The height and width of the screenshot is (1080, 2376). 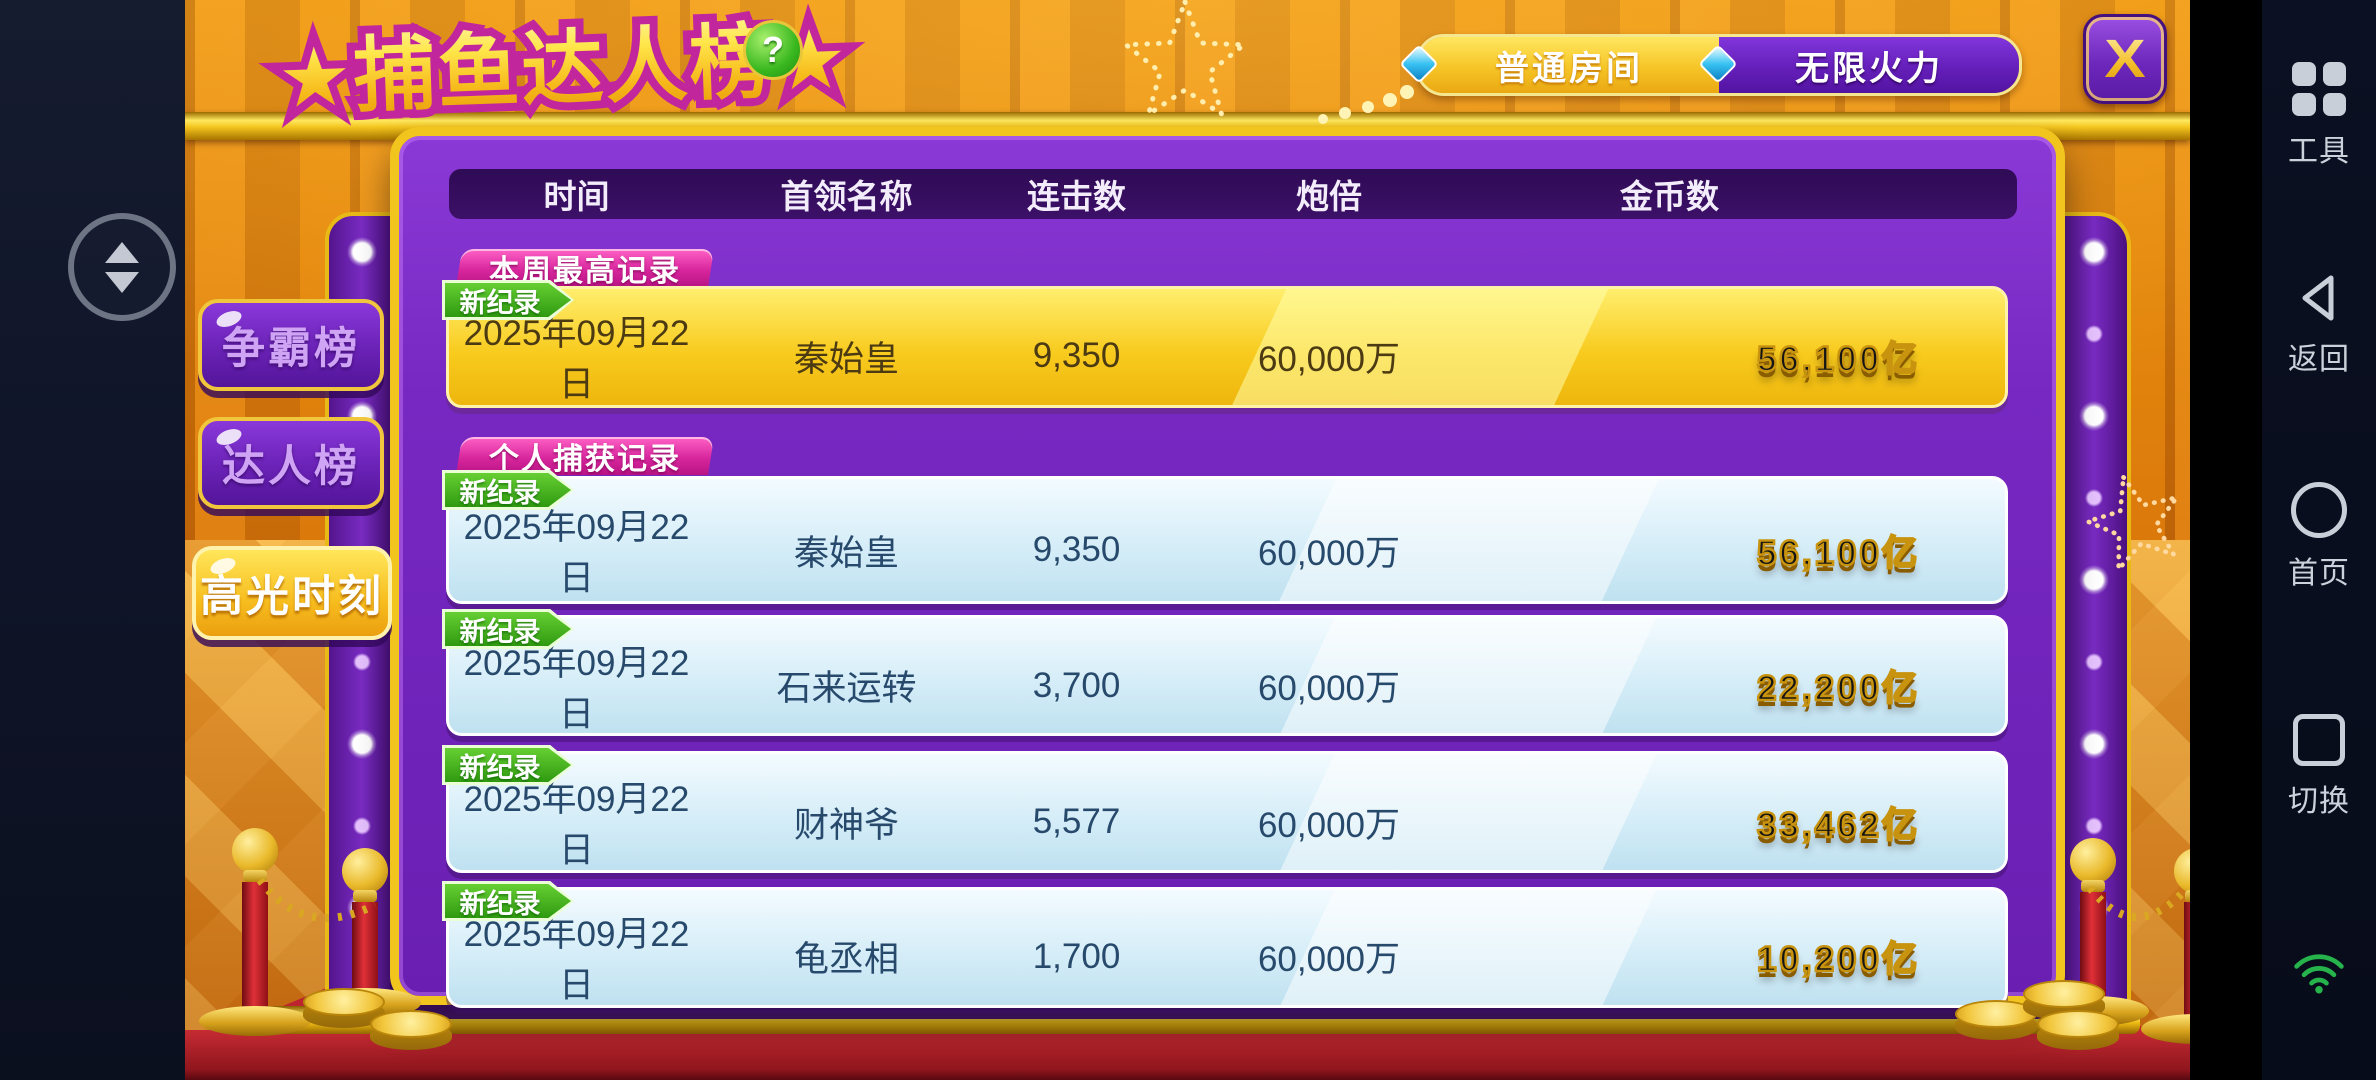 I want to click on wifi-icon, so click(x=2319, y=974).